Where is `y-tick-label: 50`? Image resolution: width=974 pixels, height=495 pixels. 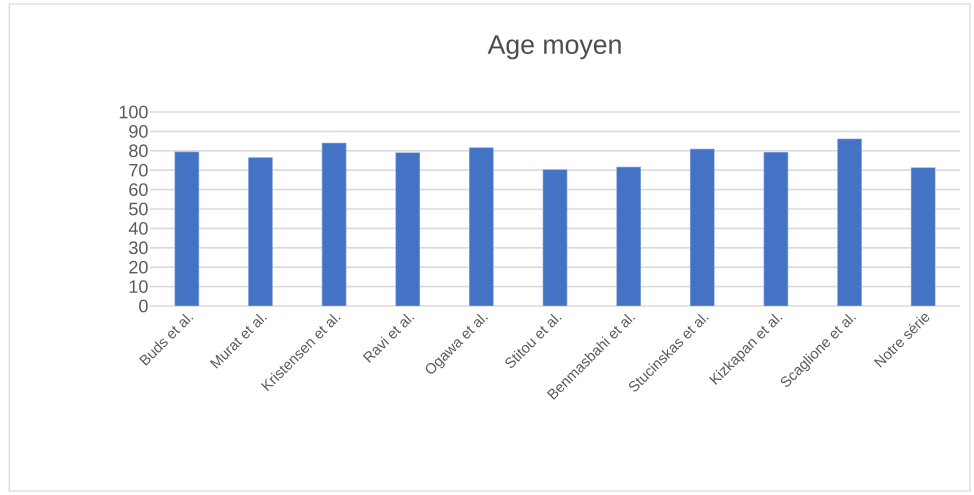
y-tick-label: 50 is located at coordinates (138, 209).